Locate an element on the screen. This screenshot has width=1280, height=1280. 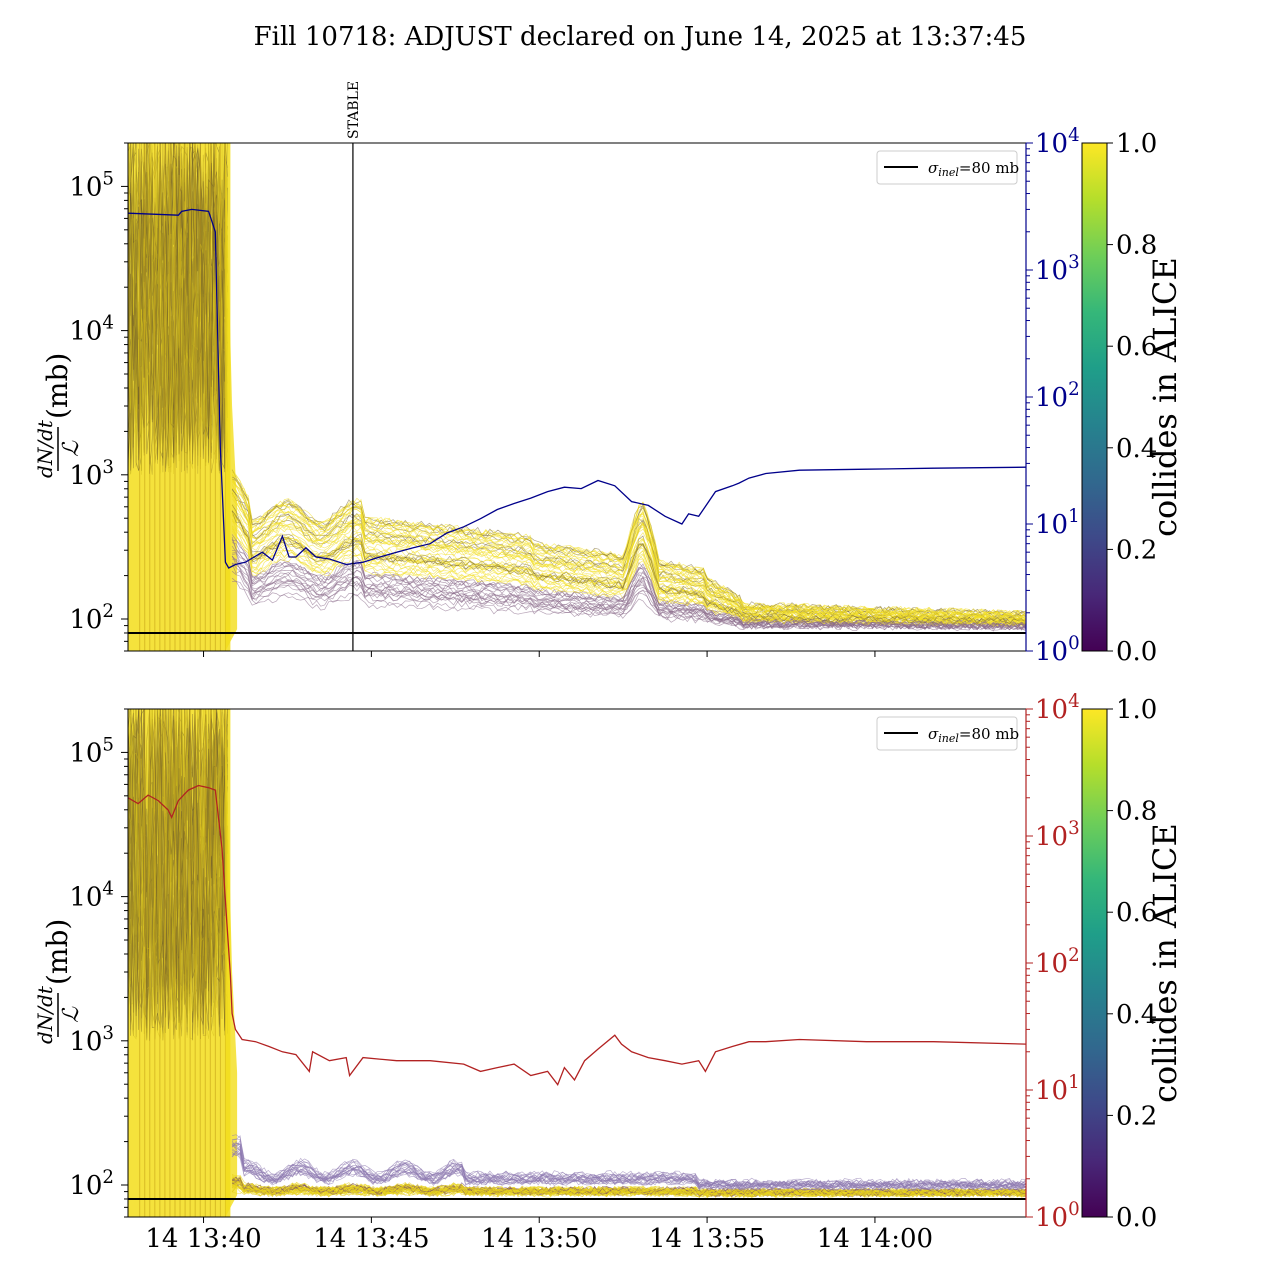
bottom-legend: σinel=80 mb is located at coordinates (947, 733).